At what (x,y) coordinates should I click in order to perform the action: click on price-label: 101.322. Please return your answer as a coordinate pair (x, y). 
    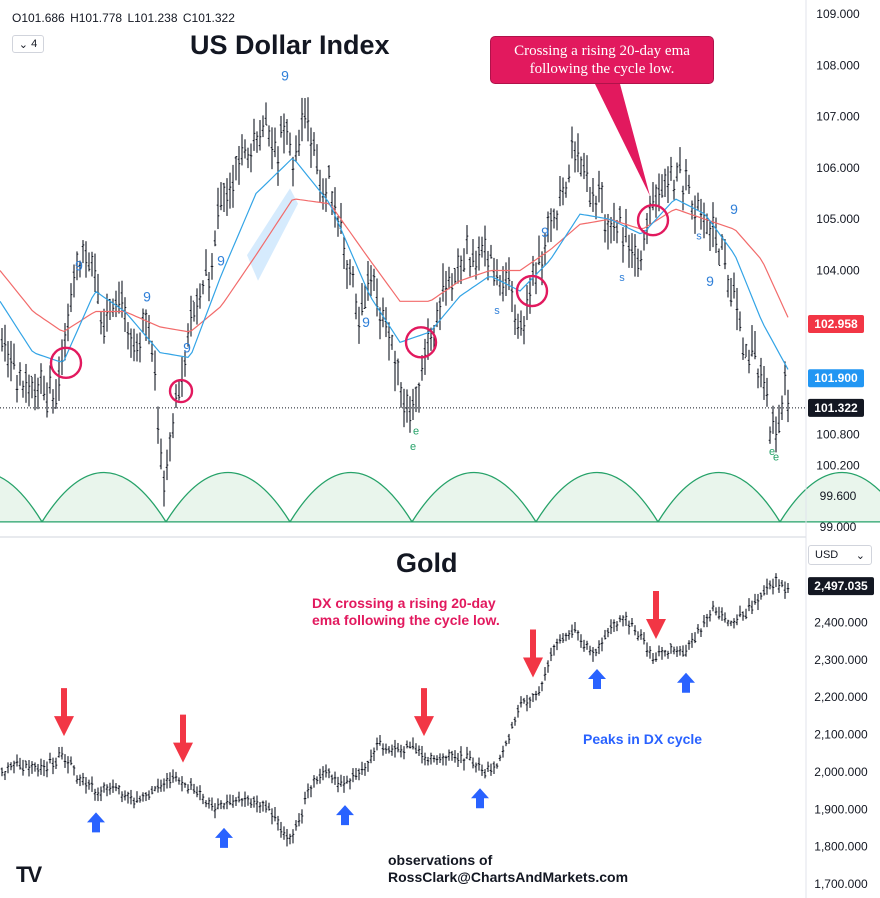
    Looking at the image, I should click on (836, 408).